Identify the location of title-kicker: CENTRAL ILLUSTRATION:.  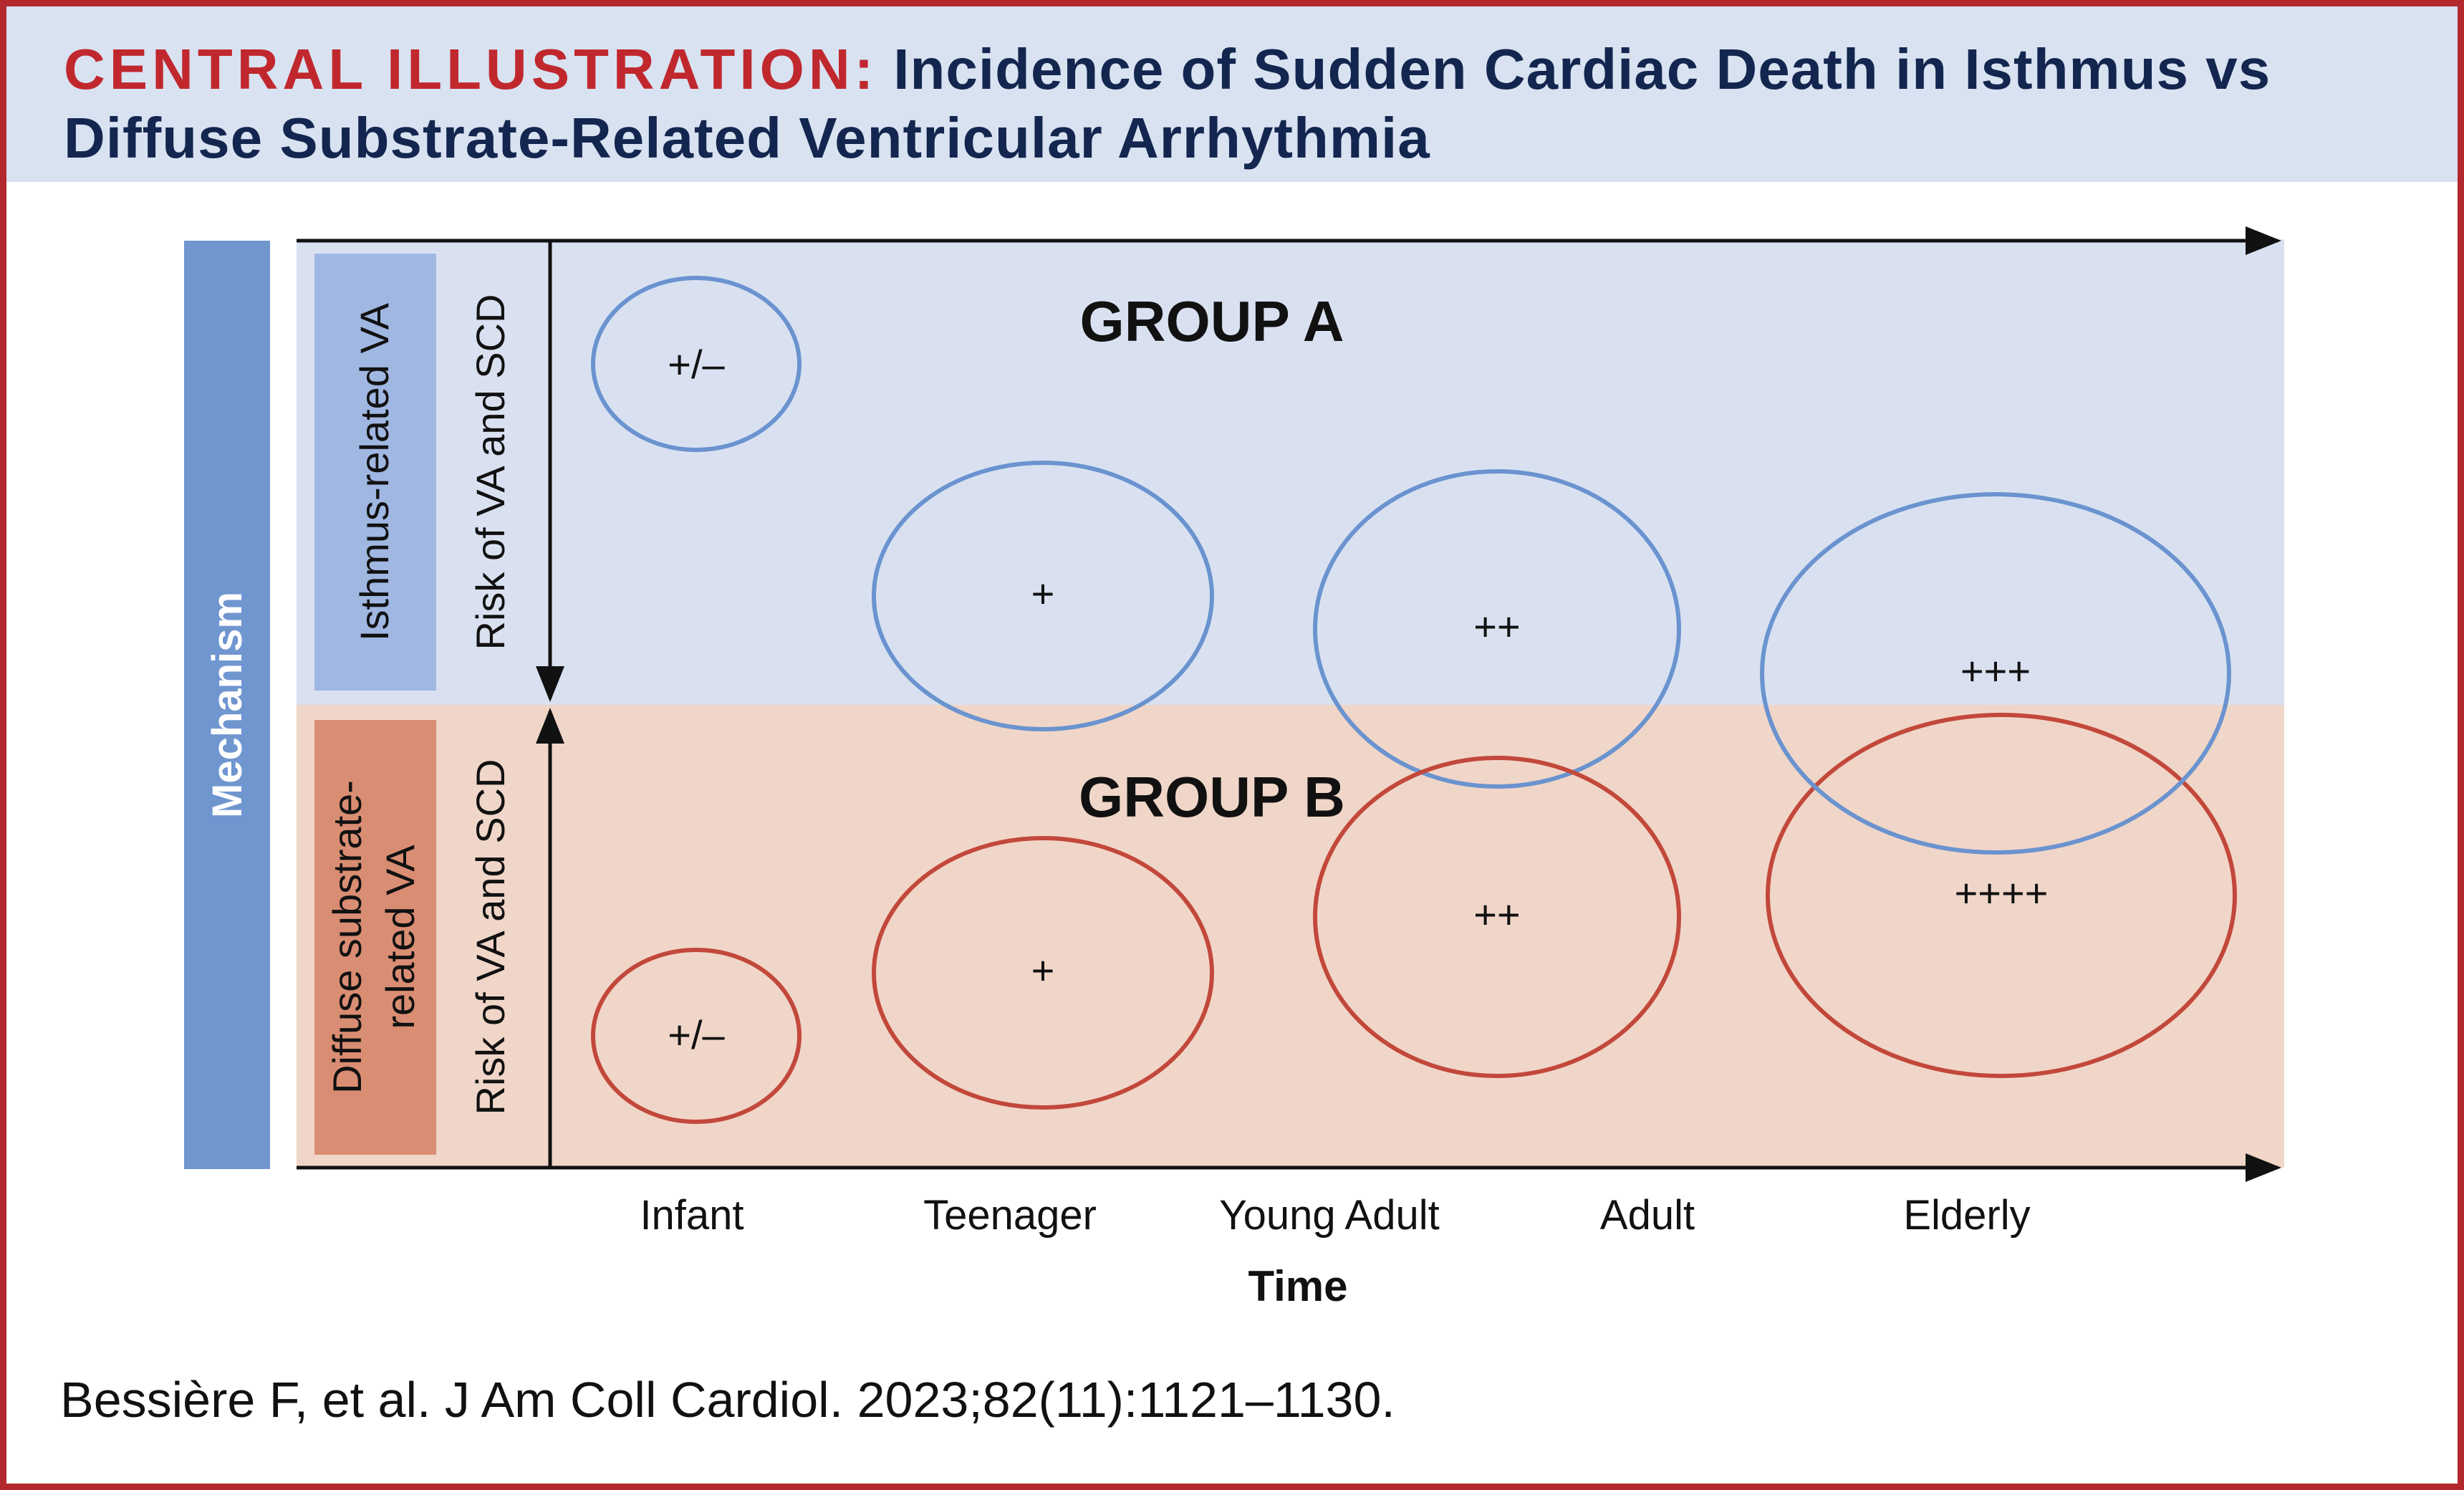
(471, 69).